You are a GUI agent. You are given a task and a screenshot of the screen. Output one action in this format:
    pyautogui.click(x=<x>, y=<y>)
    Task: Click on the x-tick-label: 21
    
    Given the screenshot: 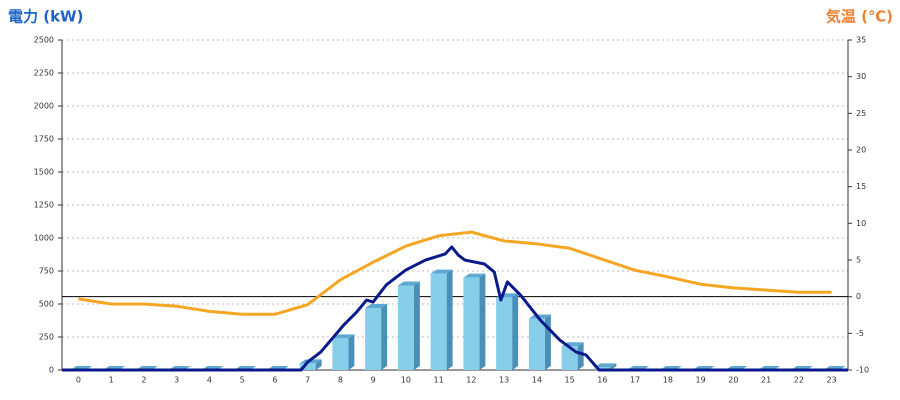 What is the action you would take?
    pyautogui.click(x=766, y=380)
    